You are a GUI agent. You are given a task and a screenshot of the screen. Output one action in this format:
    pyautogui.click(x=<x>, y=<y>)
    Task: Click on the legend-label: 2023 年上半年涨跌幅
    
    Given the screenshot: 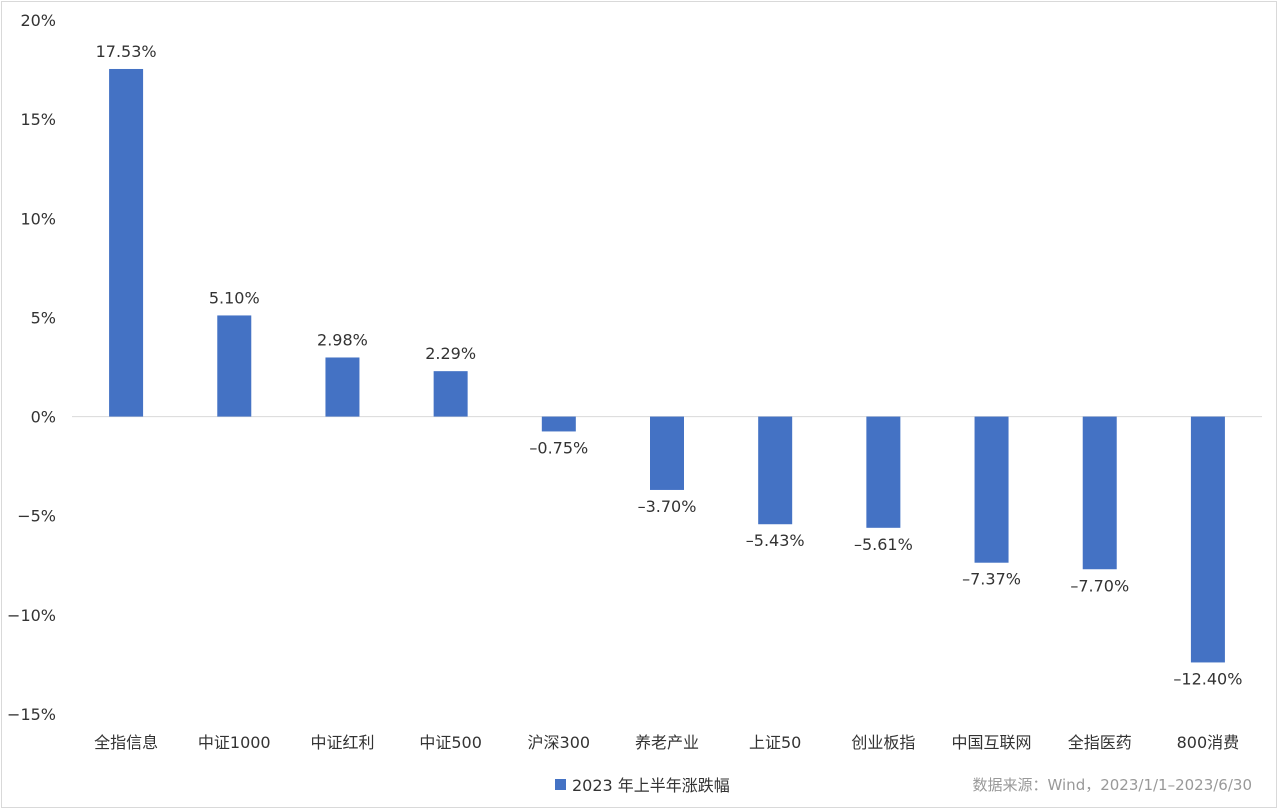 What is the action you would take?
    pyautogui.click(x=651, y=785)
    